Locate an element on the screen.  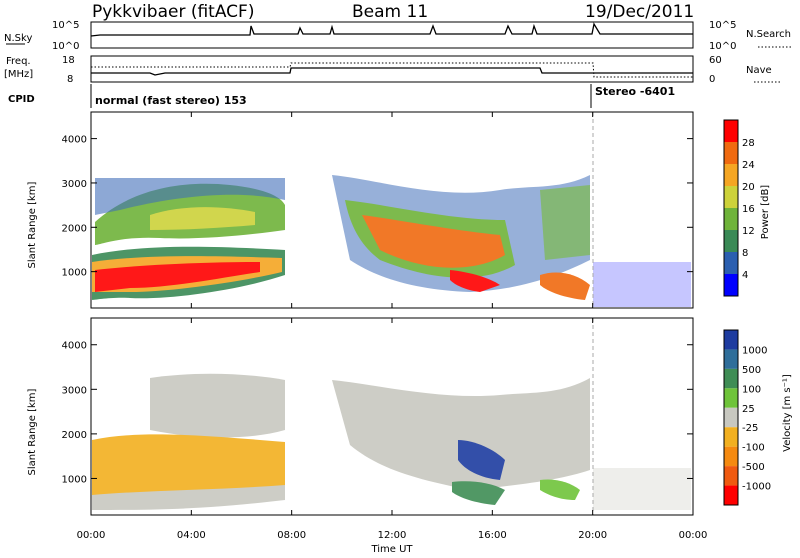
station-title: Pykkvibaer (fitACF) is located at coordinates (173, 12).